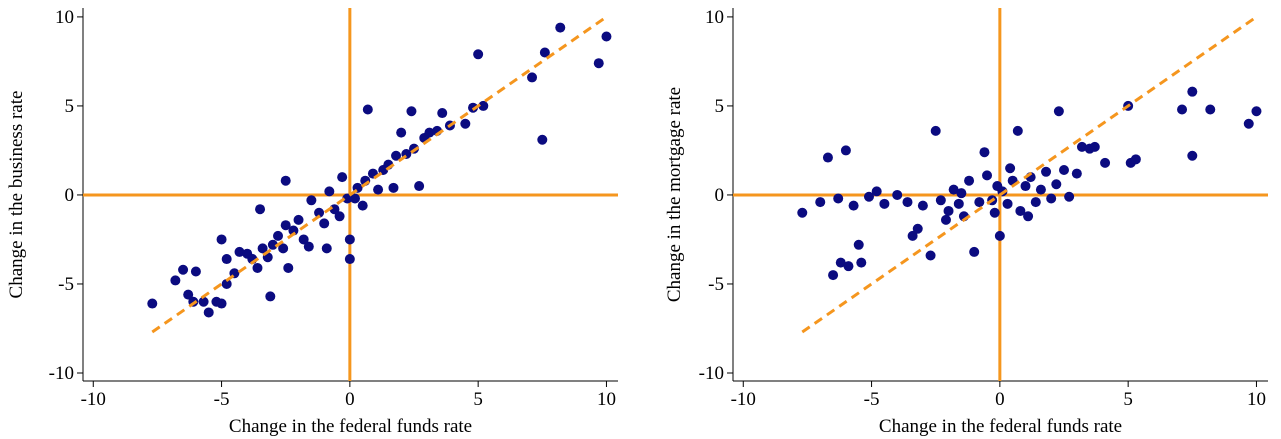  Describe the element at coordinates (222, 399) in the screenshot. I see `x-tick-label: -5` at that location.